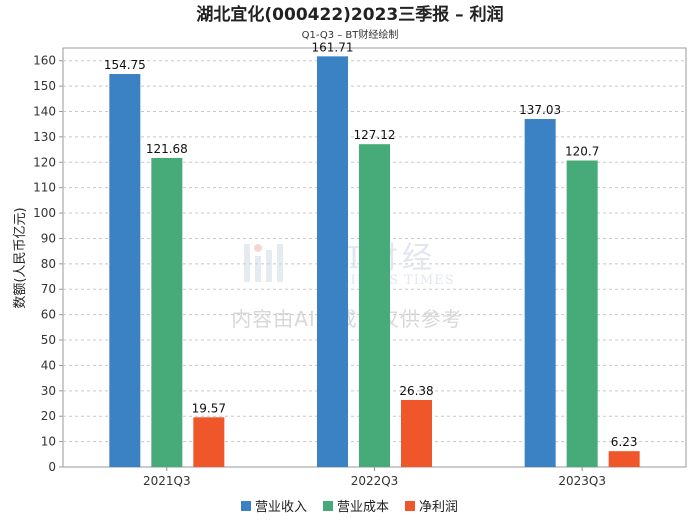  I want to click on y-tick-label: 150, so click(44, 86).